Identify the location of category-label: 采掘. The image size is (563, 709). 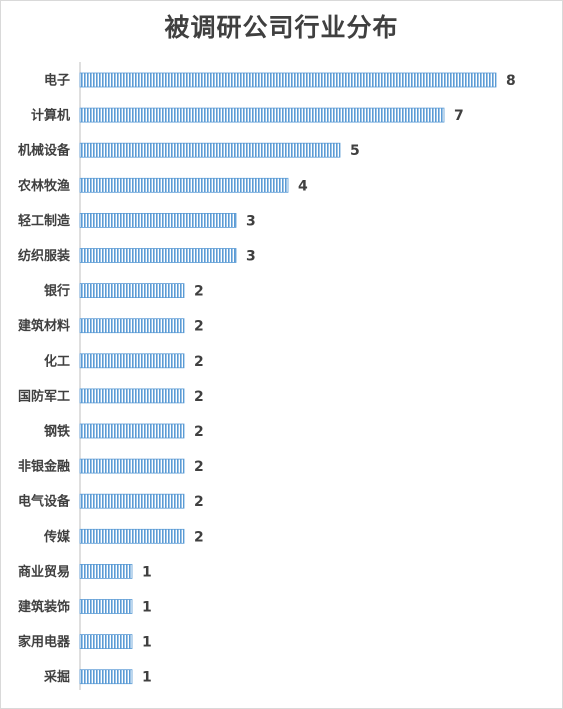
(56, 677).